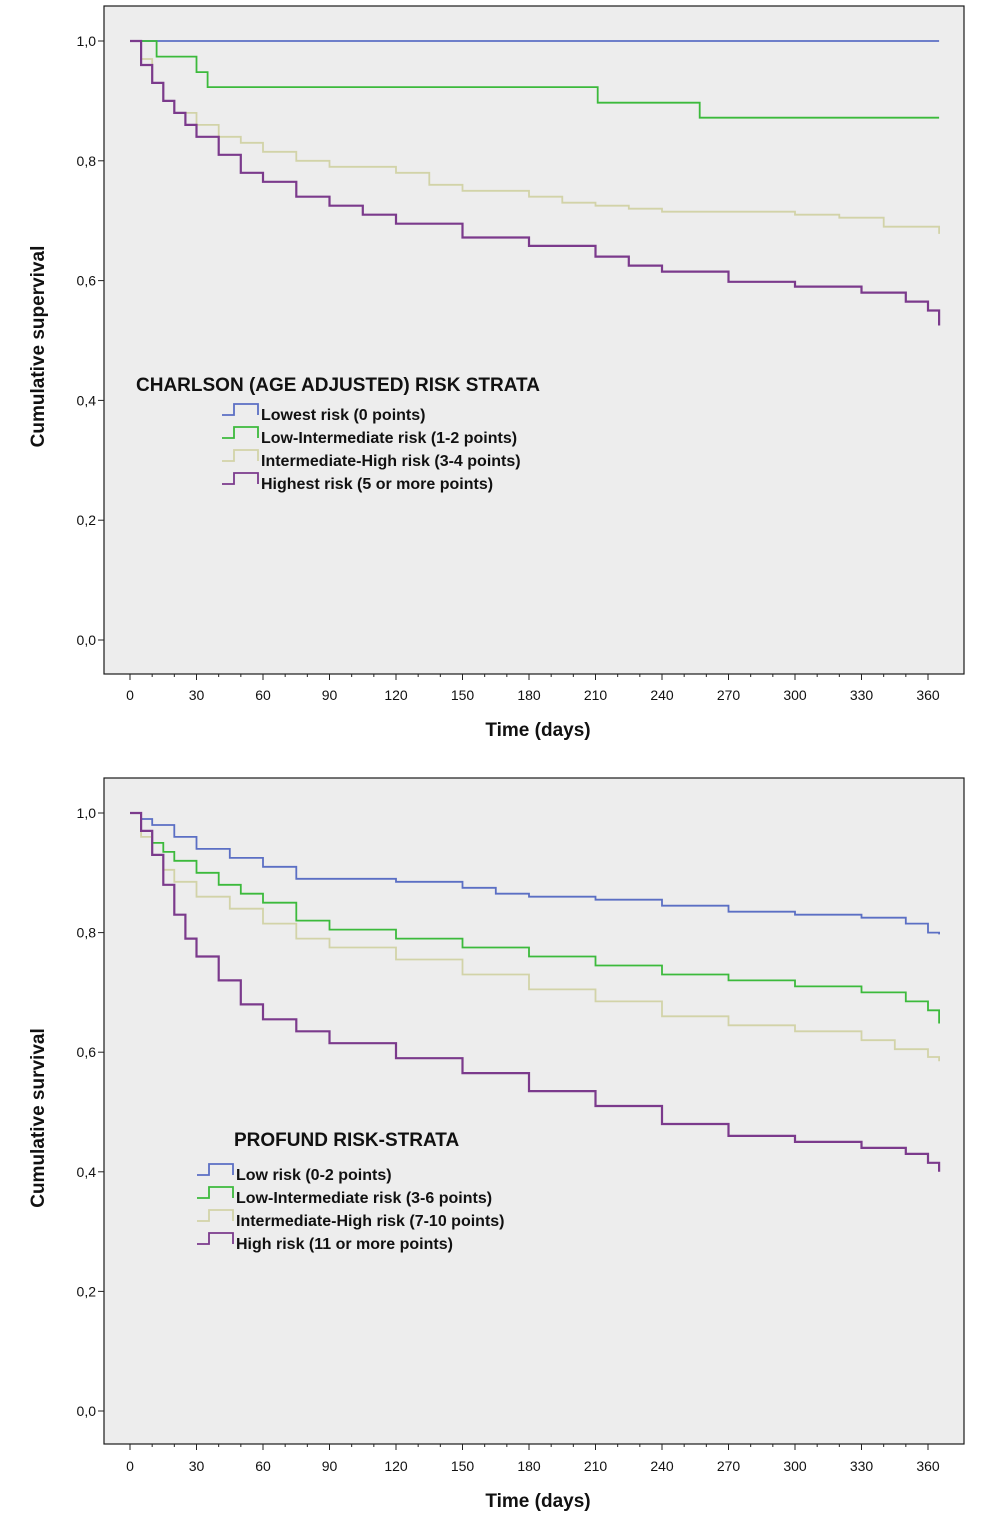 The image size is (999, 1533). I want to click on legend-label-4: Highest risk (5 or more points), so click(377, 484).